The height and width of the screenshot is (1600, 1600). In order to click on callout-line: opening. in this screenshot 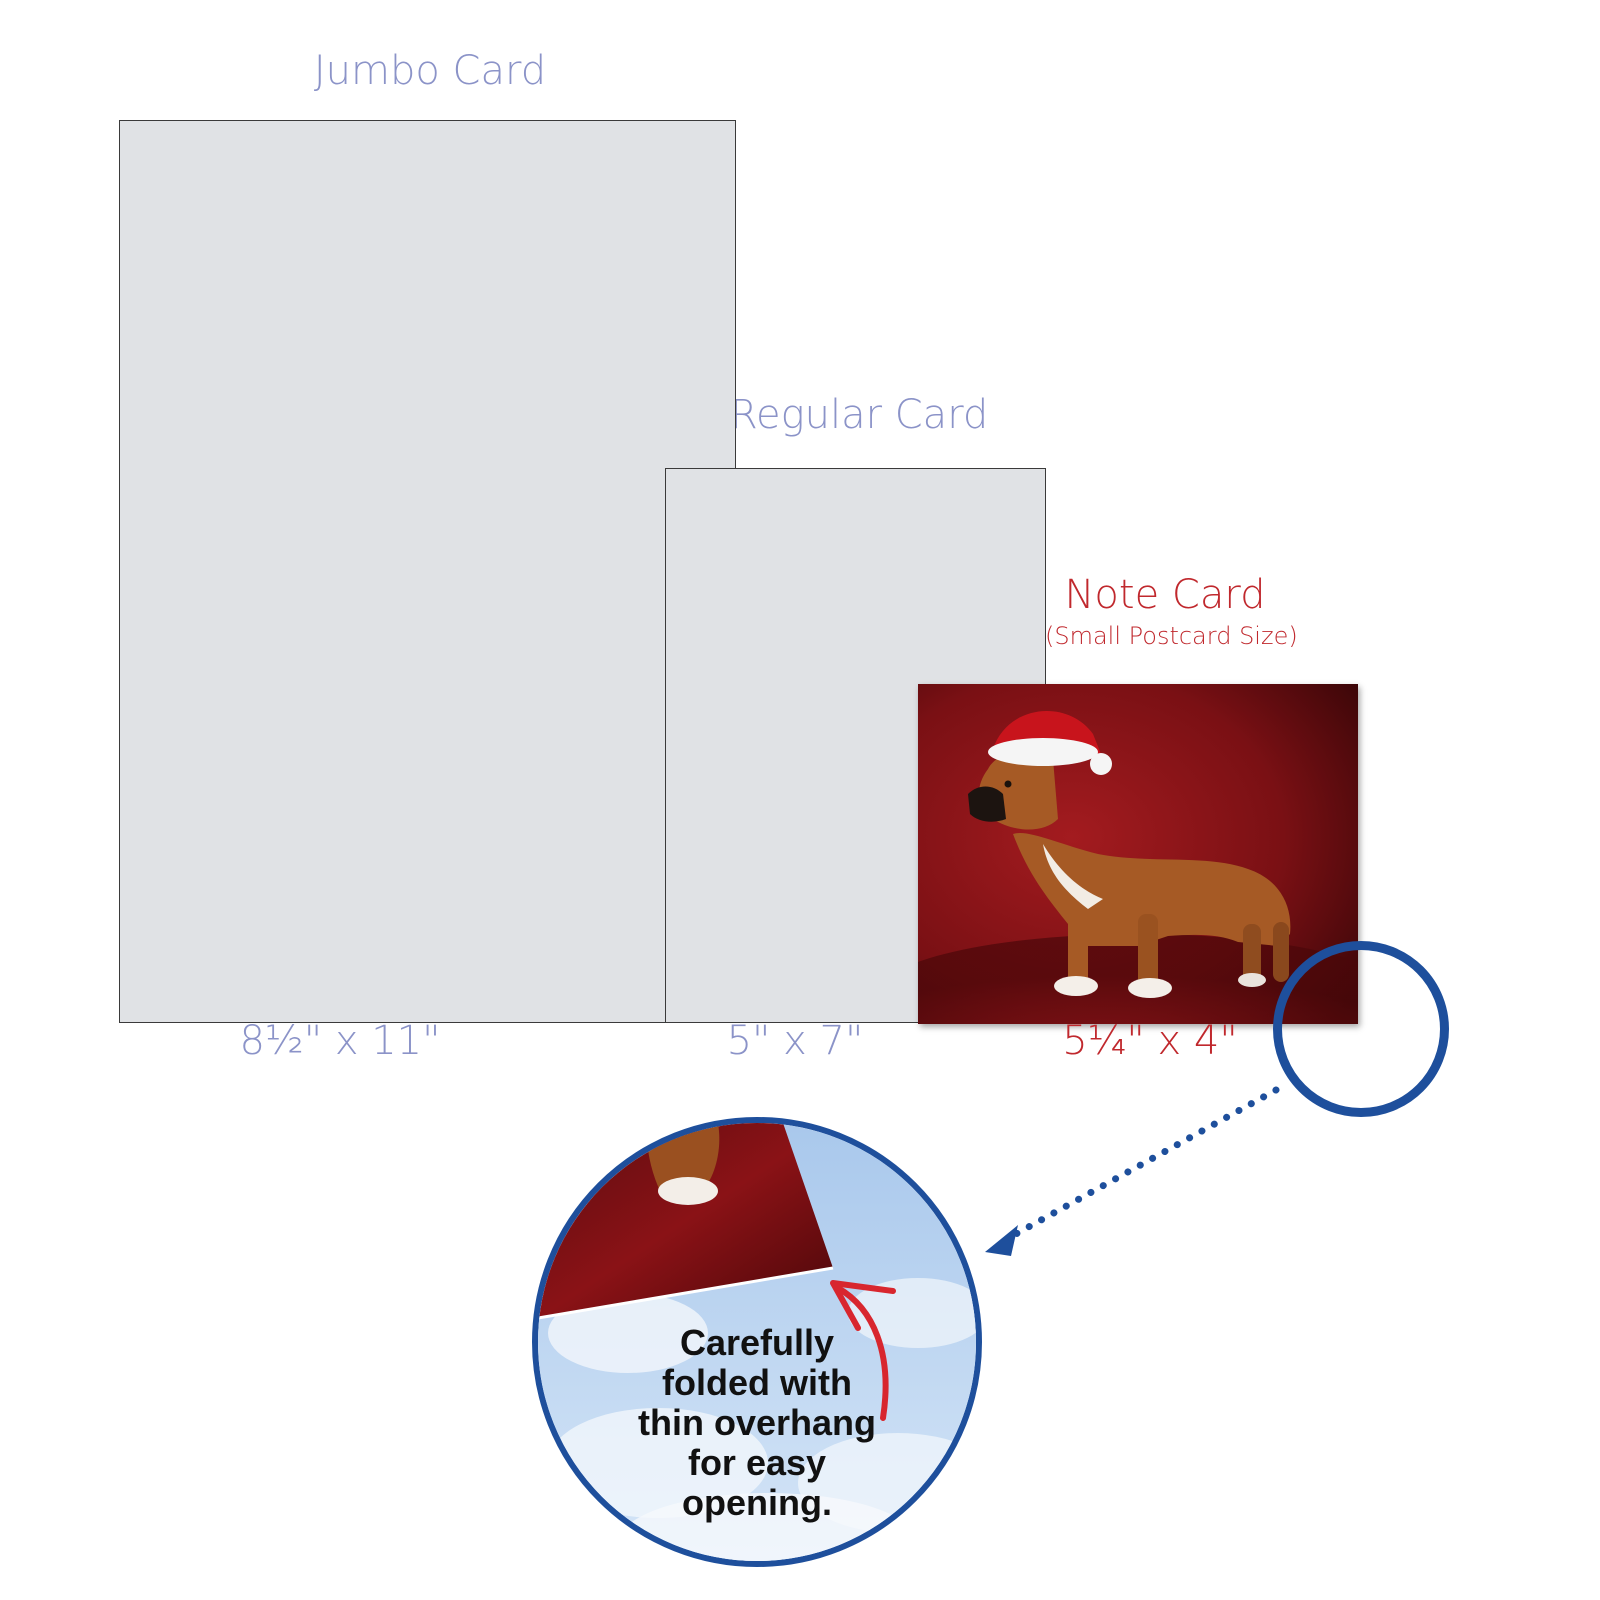, I will do `click(757, 1502)`.